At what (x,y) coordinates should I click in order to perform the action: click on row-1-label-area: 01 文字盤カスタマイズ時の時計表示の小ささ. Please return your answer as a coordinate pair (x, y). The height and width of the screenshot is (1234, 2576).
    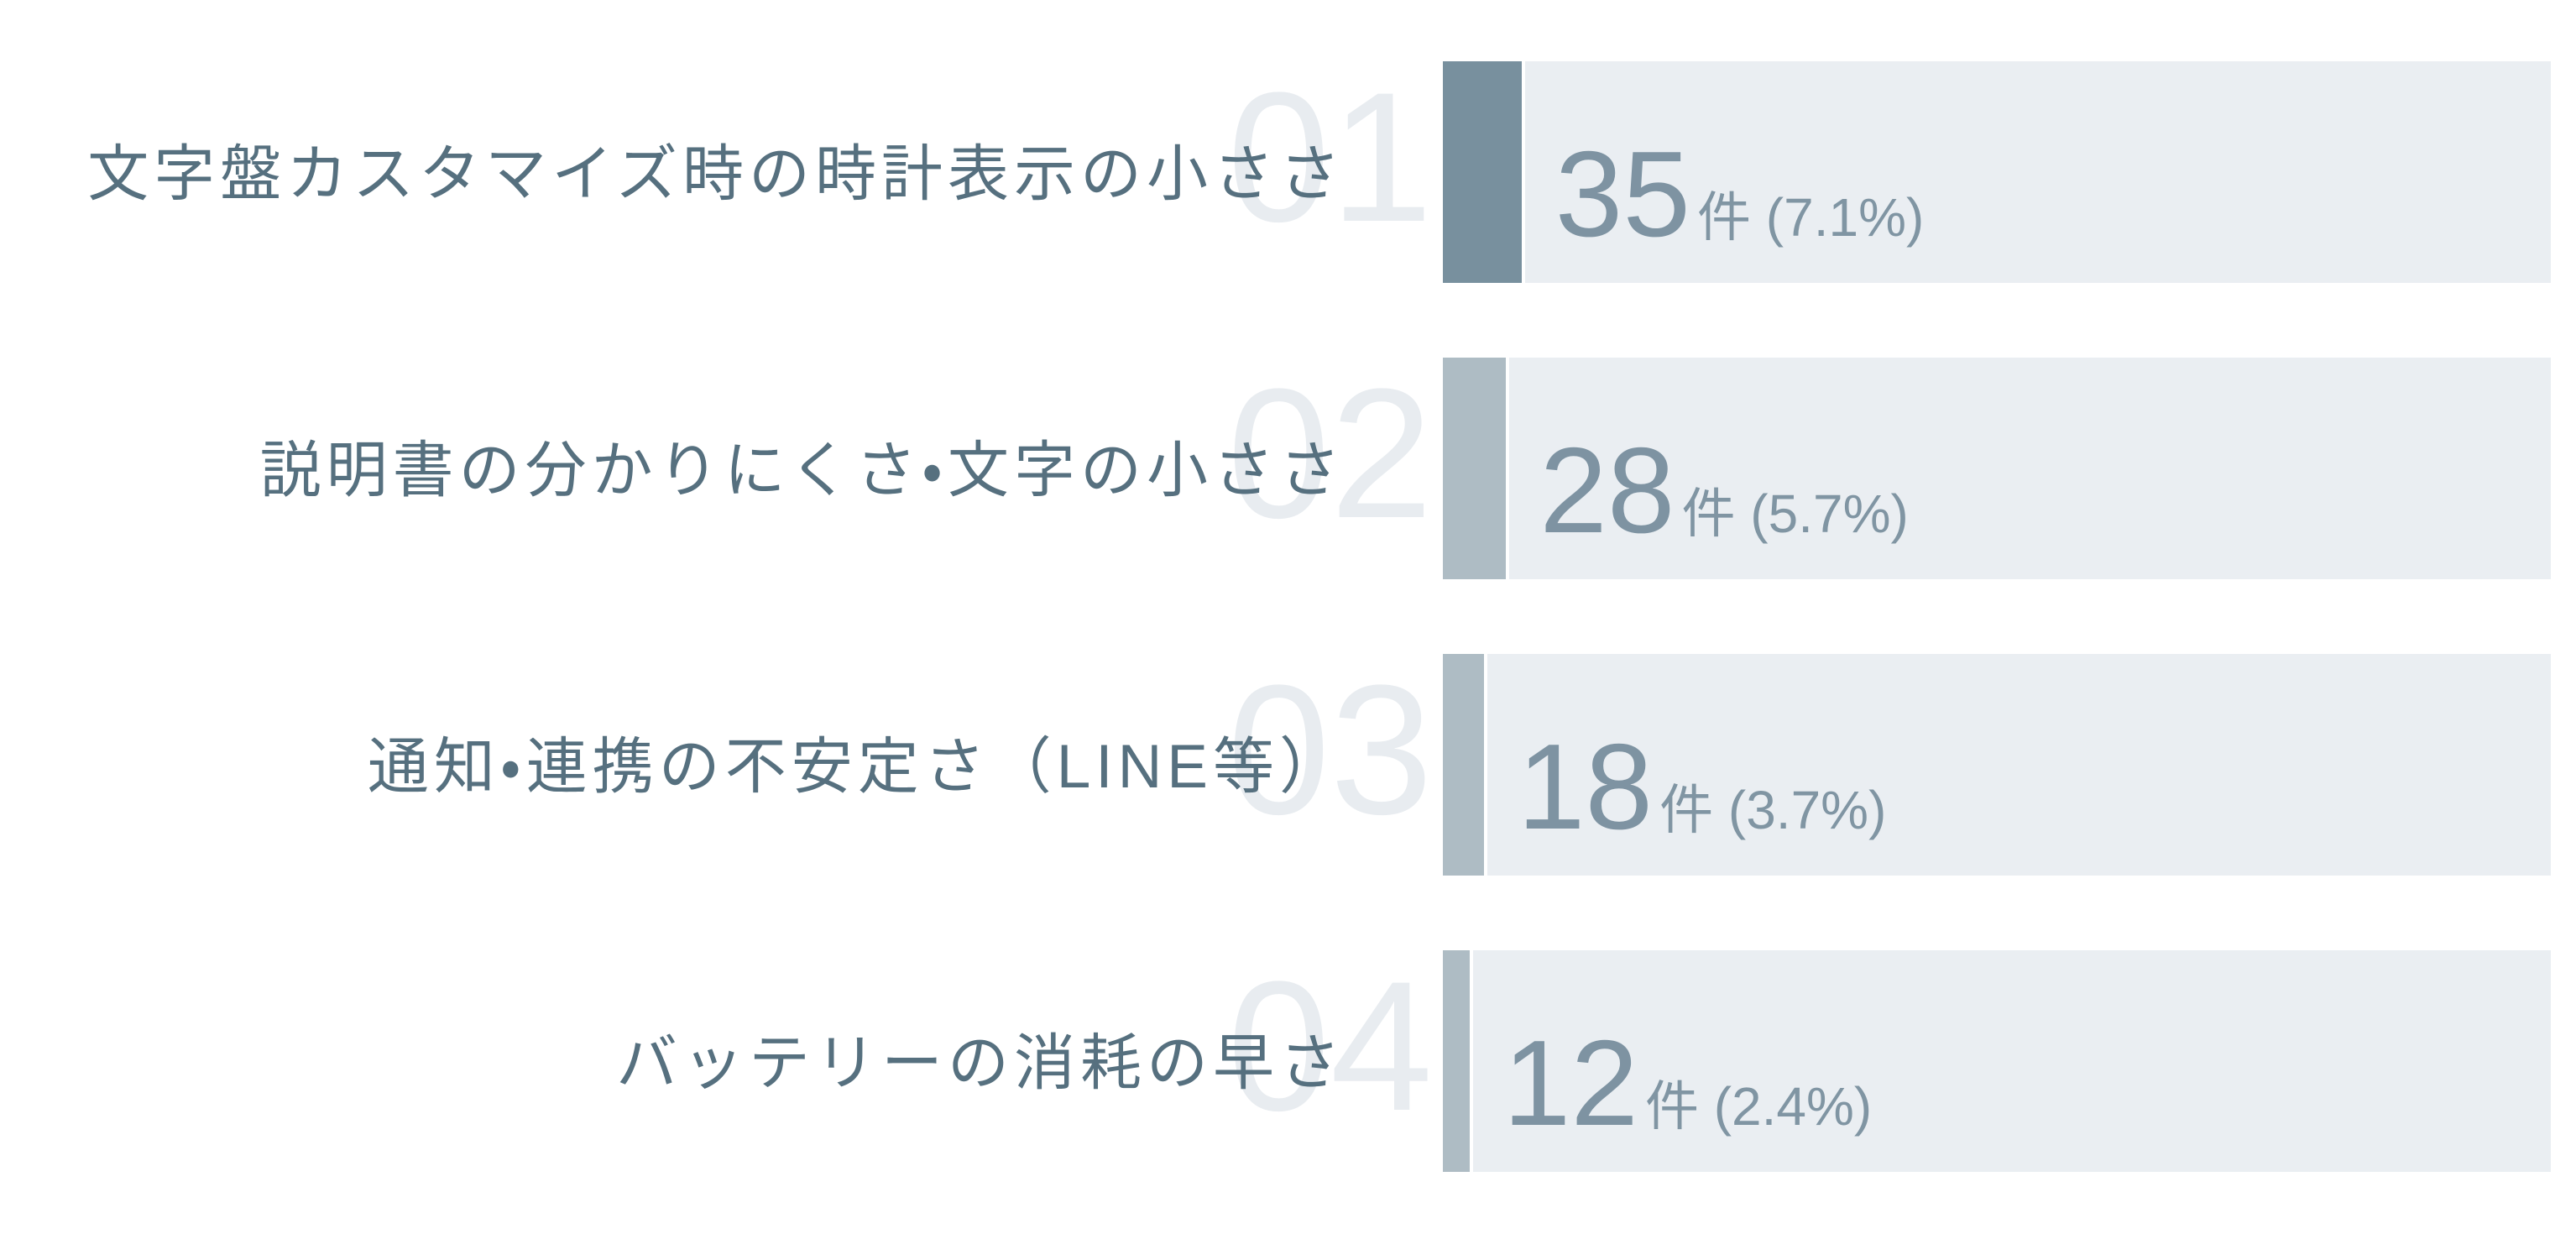
    Looking at the image, I should click on (721, 172).